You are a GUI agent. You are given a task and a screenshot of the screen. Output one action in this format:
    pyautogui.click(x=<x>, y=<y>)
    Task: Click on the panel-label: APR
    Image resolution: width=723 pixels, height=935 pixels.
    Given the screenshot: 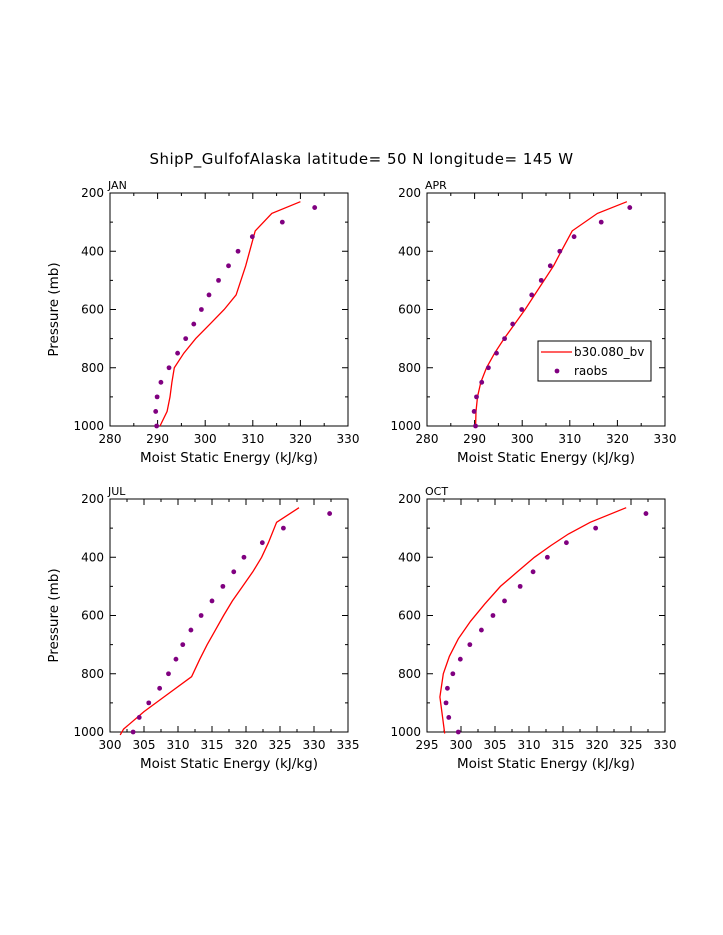 What is the action you would take?
    pyautogui.click(x=436, y=185)
    